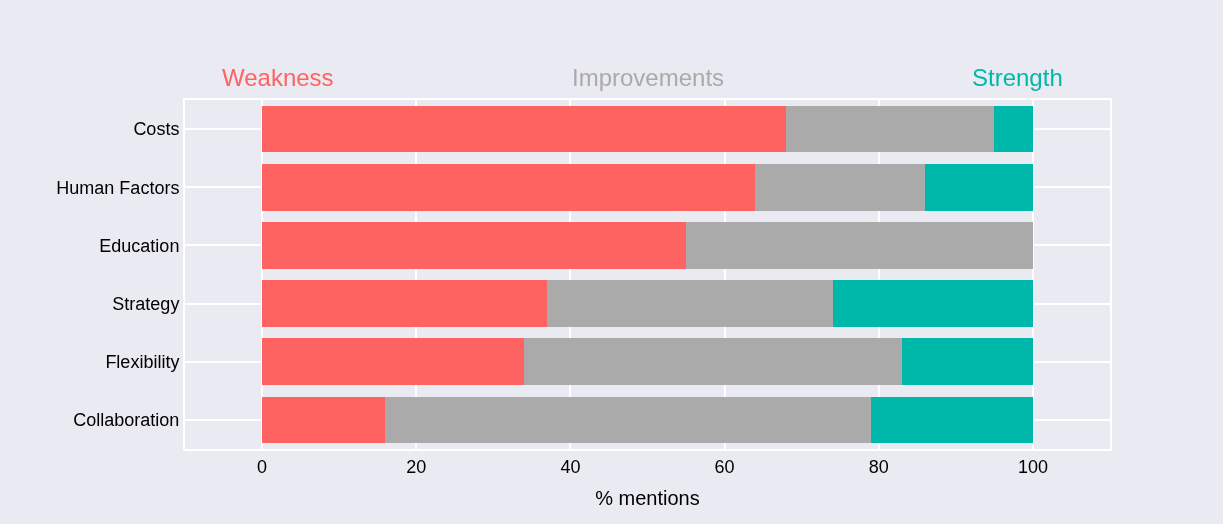  What do you see at coordinates (156, 129) in the screenshot?
I see `y-tick-label: Costs` at bounding box center [156, 129].